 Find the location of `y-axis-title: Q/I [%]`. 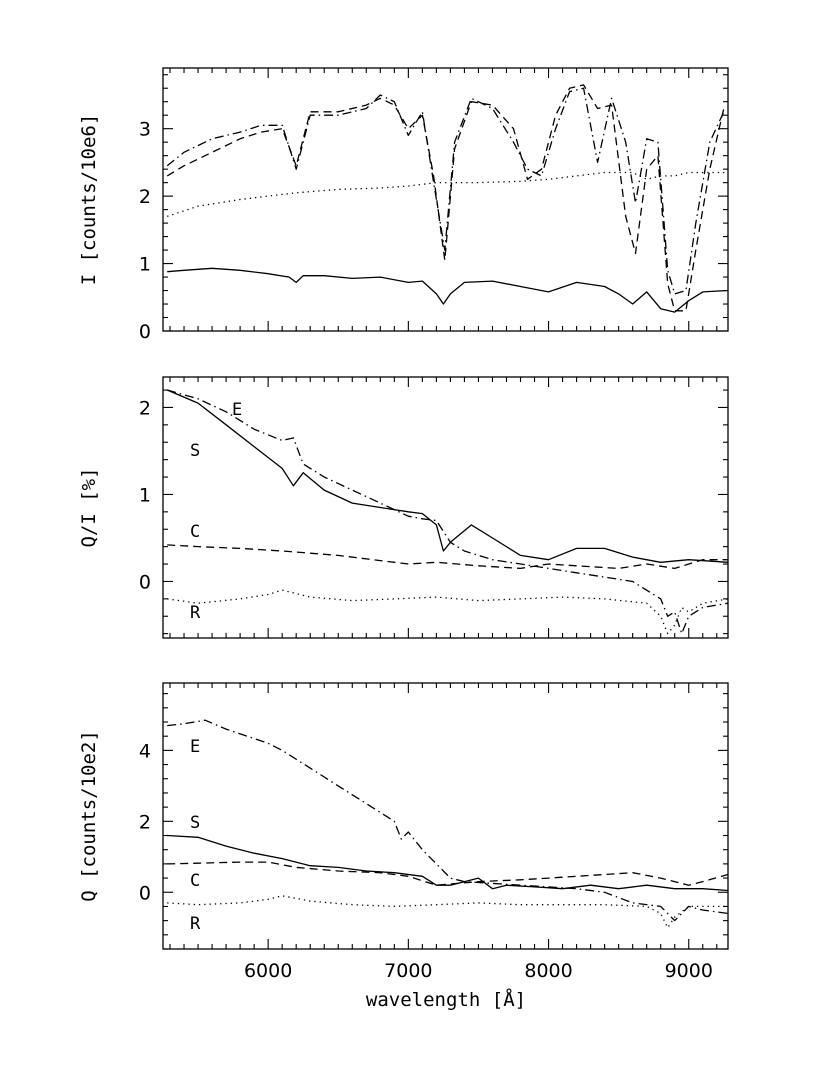

y-axis-title: Q/I [%] is located at coordinates (89, 507).